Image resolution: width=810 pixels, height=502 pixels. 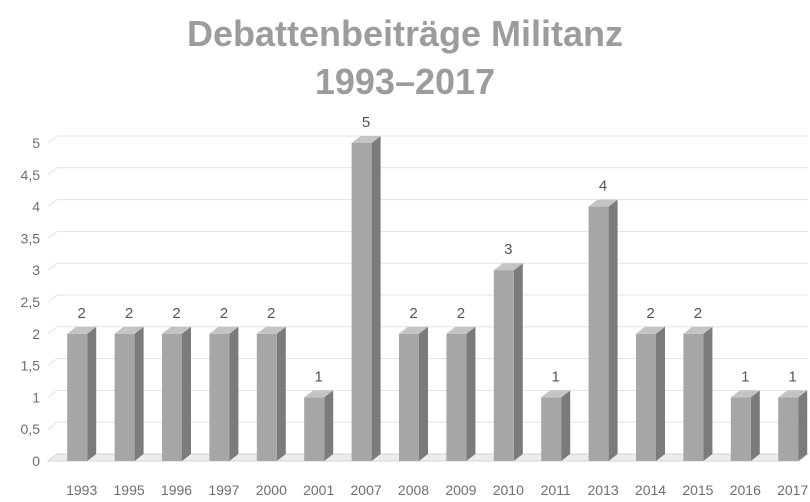 I want to click on y-tick-label: 4, so click(x=36, y=207).